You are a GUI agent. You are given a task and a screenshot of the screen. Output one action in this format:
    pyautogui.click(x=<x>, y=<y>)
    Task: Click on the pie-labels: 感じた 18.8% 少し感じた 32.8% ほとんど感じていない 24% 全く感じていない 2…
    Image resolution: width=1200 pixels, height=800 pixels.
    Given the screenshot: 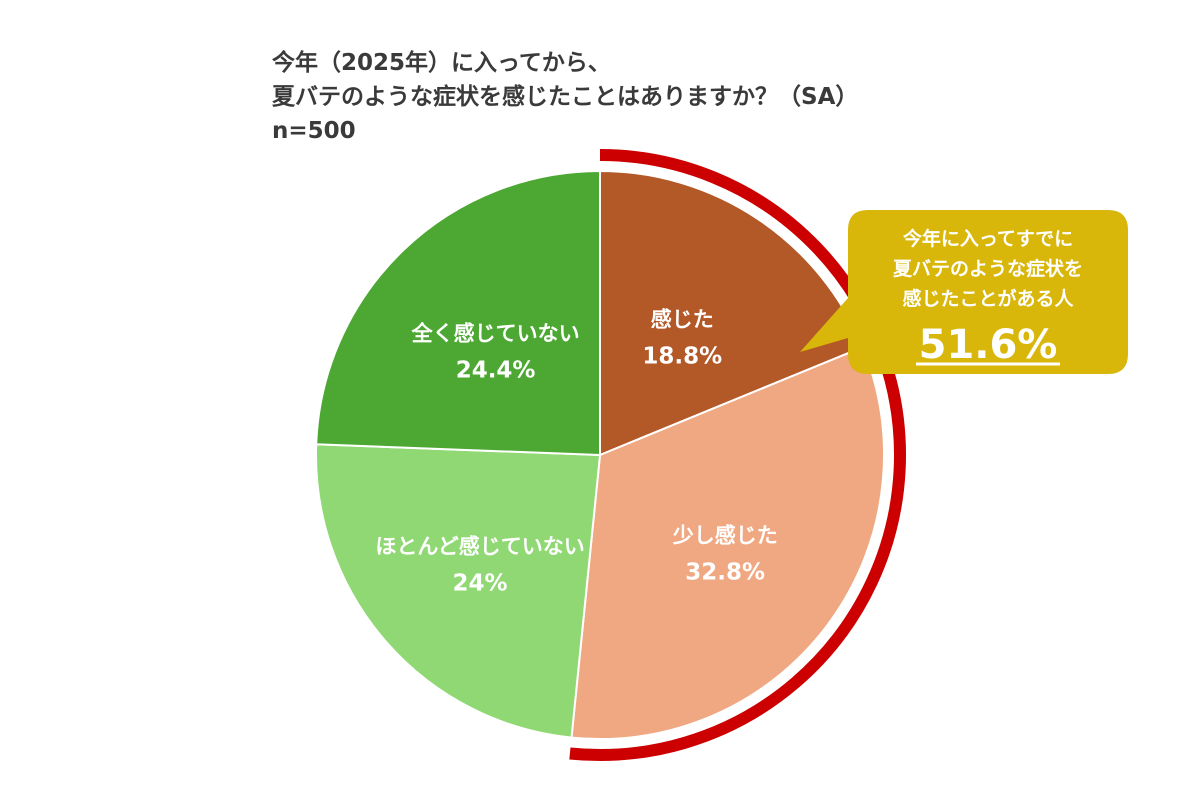 What is the action you would take?
    pyautogui.click(x=576, y=451)
    